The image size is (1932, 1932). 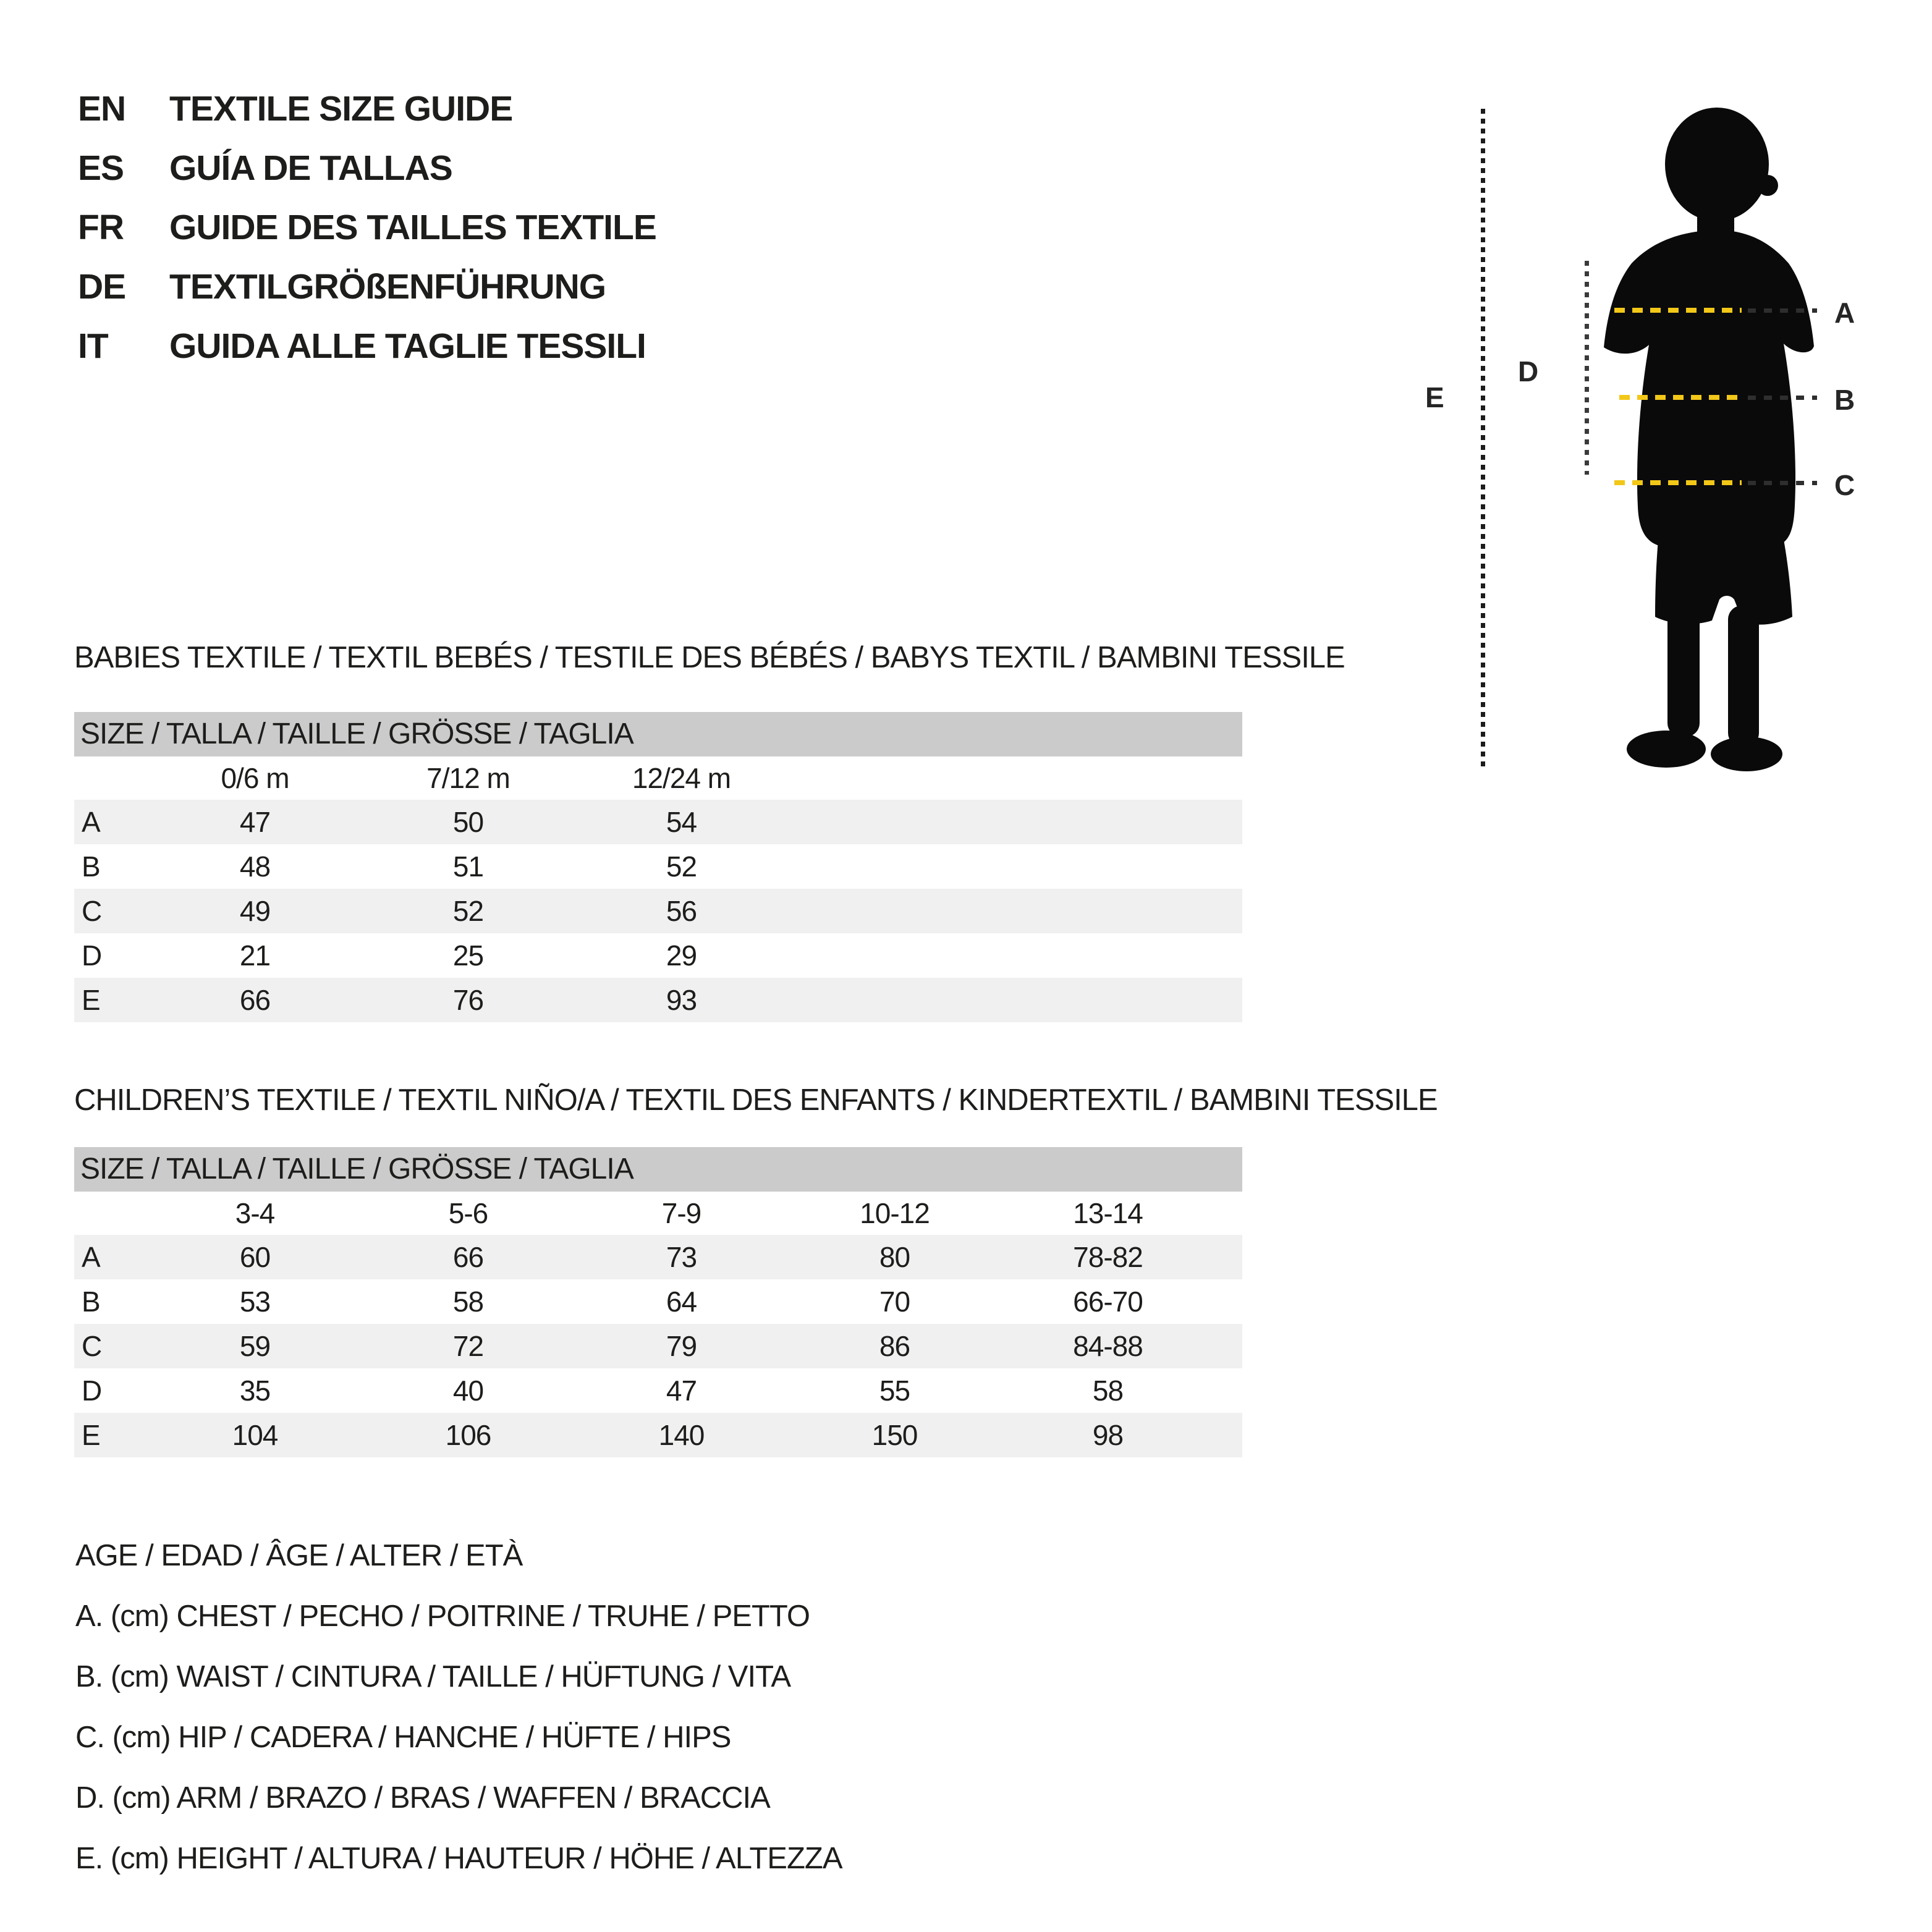 What do you see at coordinates (92, 1391) in the screenshot?
I see `row-label: D` at bounding box center [92, 1391].